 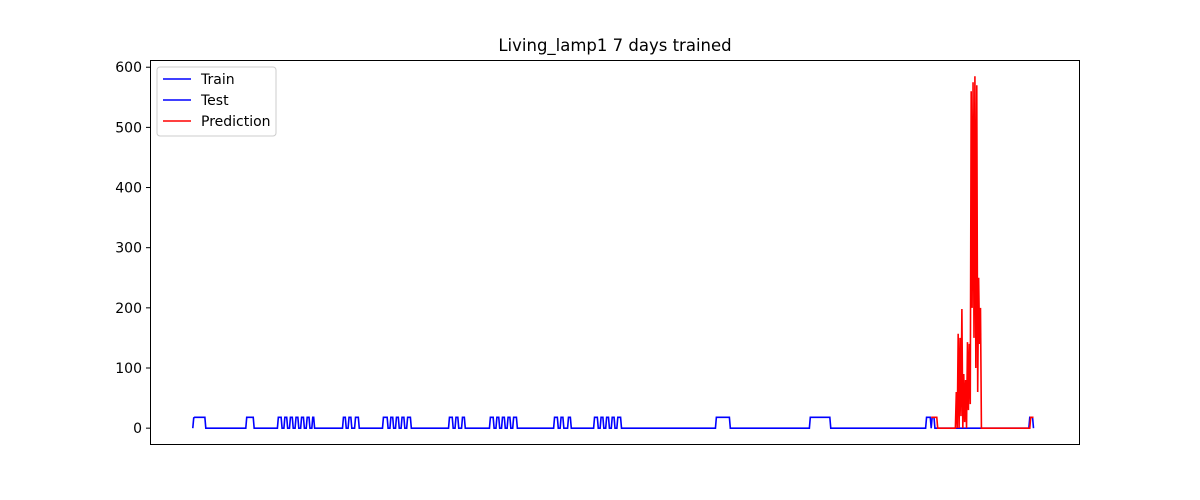 I want to click on y-tick-label: 200, so click(x=128, y=309).